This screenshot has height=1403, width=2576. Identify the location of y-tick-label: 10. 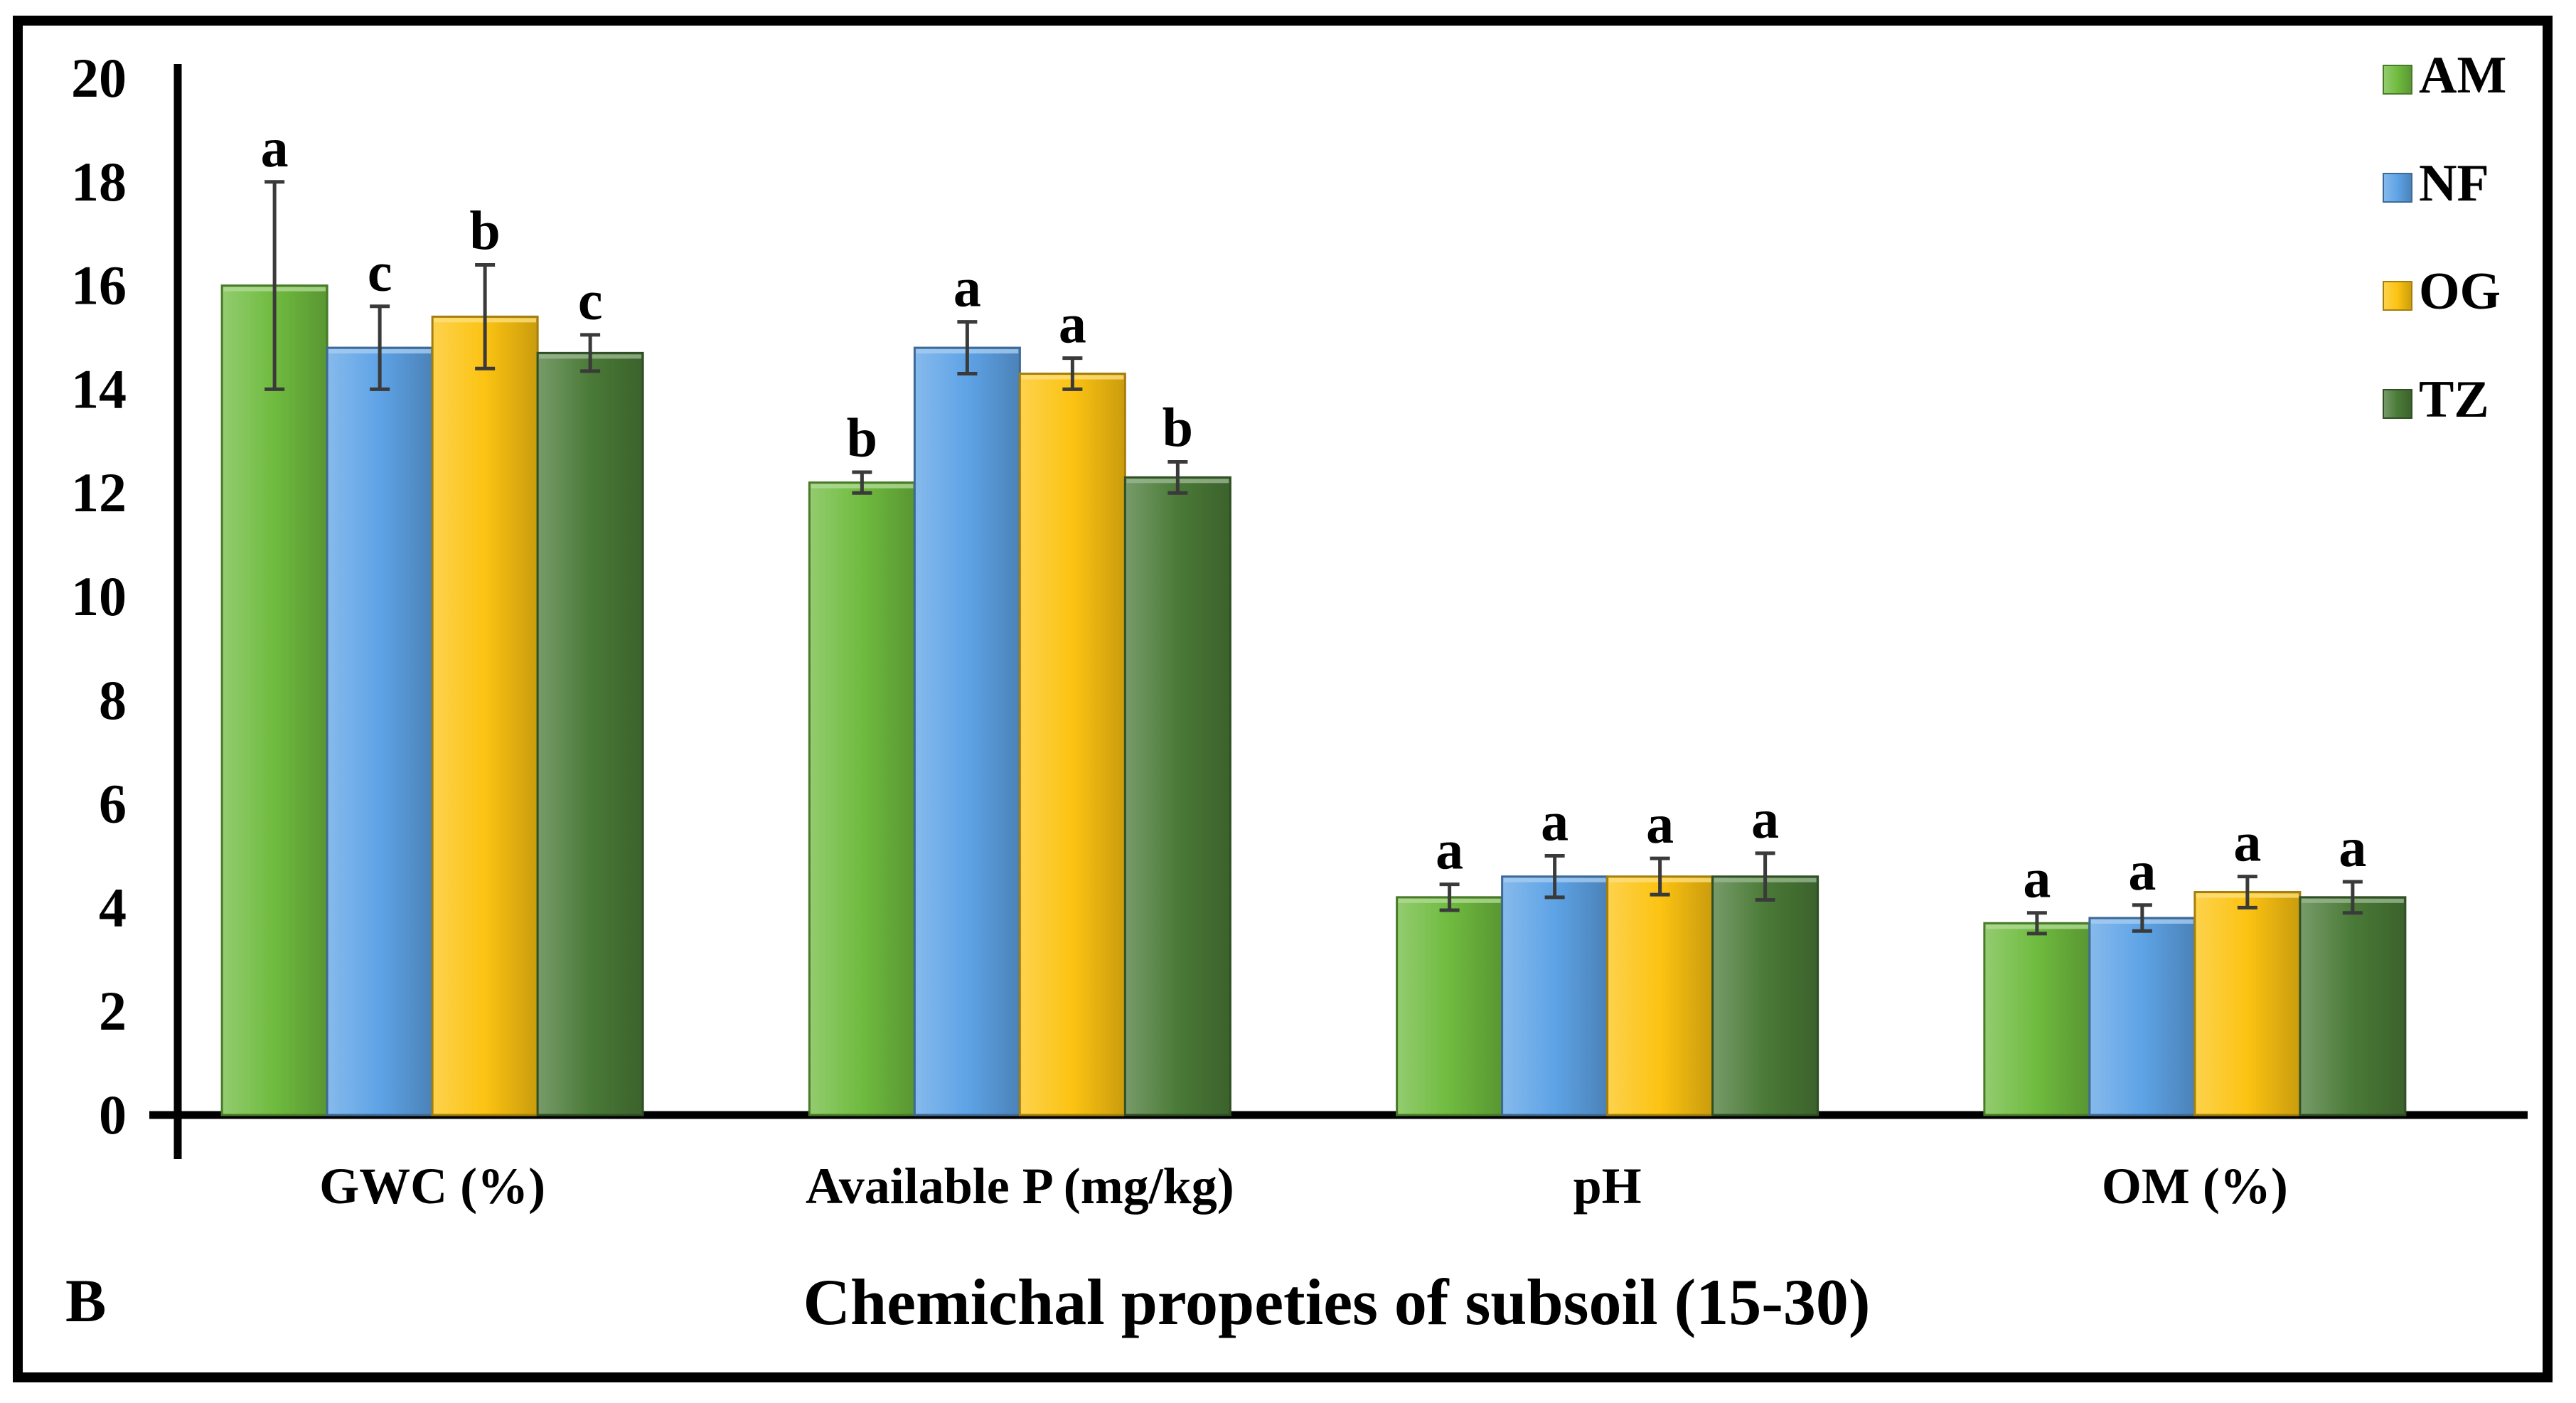
(99, 596).